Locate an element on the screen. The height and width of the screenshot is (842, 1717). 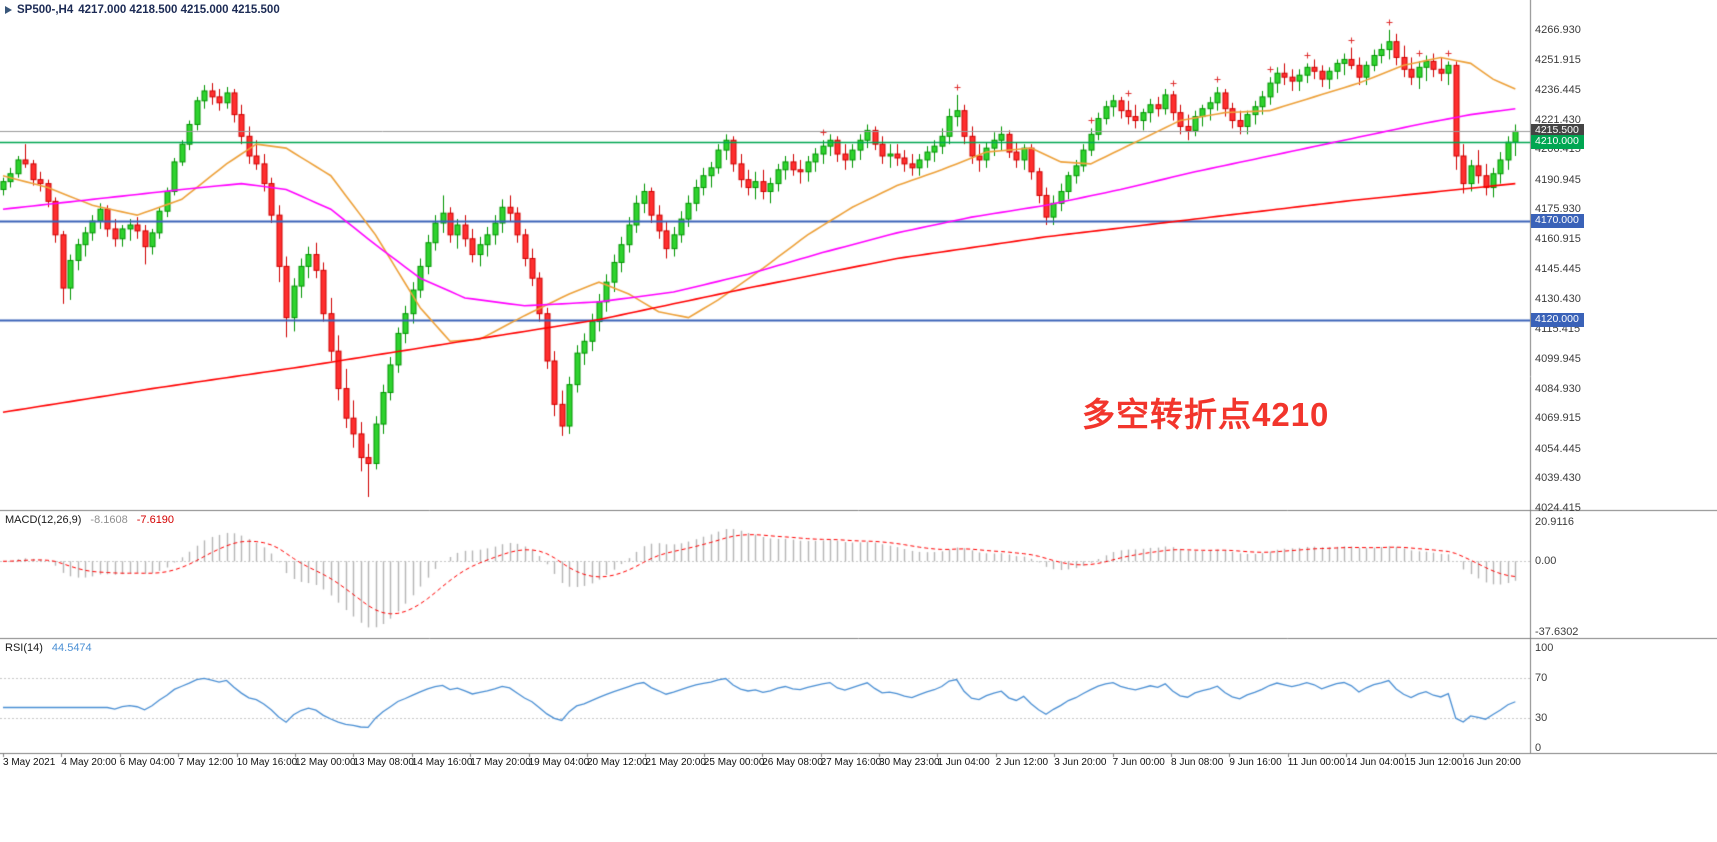
rsi-scale-label: 30 is located at coordinates (1541, 718).